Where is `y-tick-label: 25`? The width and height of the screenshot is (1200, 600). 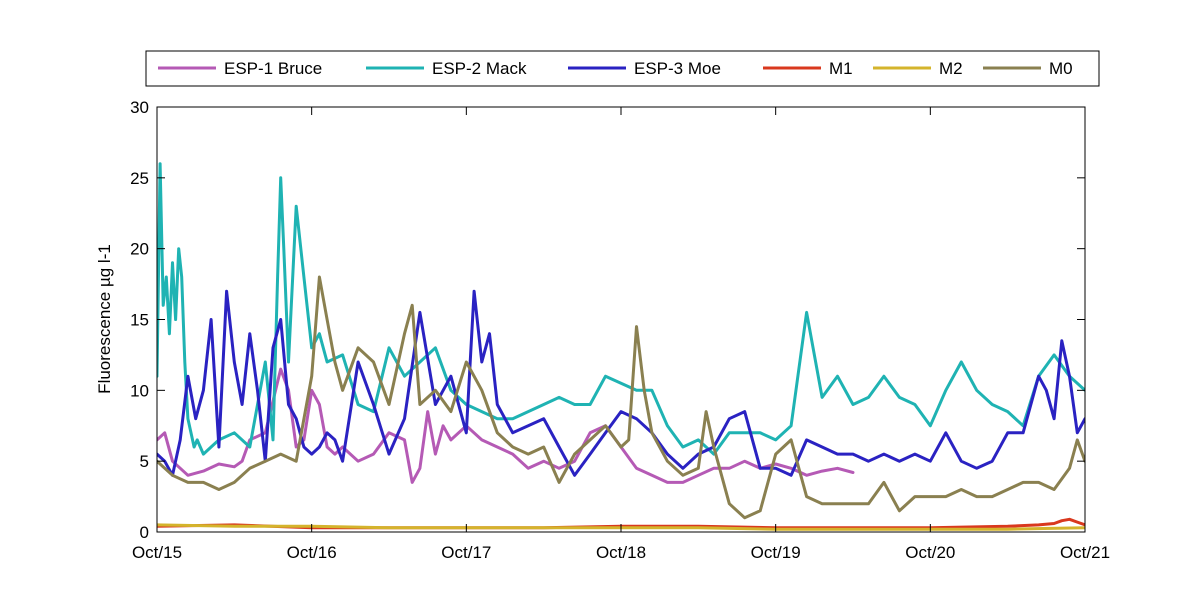 y-tick-label: 25 is located at coordinates (139, 178).